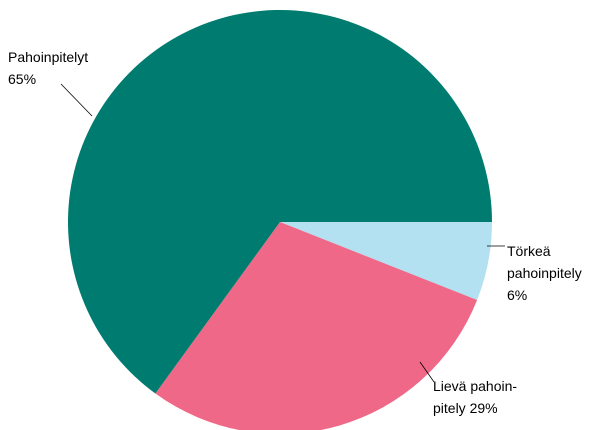 This screenshot has height=430, width=600. Describe the element at coordinates (529, 251) in the screenshot. I see `slice-label-line: Törkeä` at that location.